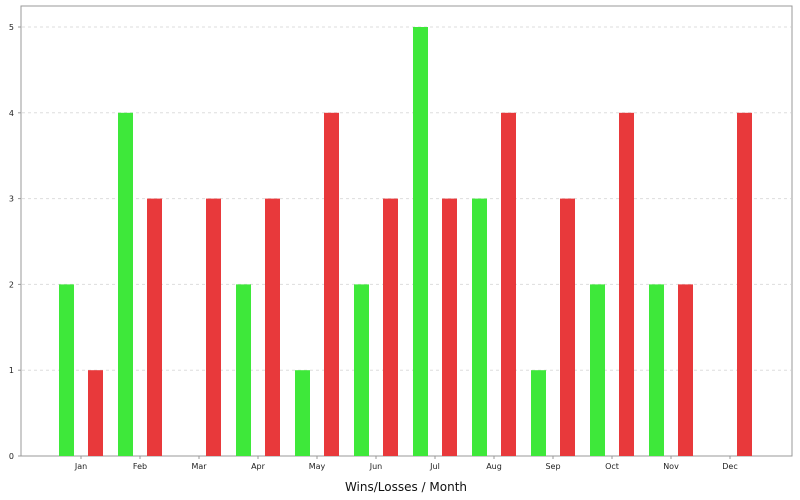 This screenshot has width=800, height=500. Describe the element at coordinates (406, 487) in the screenshot. I see `x-axis-title: Wins/Losses / Month` at that location.